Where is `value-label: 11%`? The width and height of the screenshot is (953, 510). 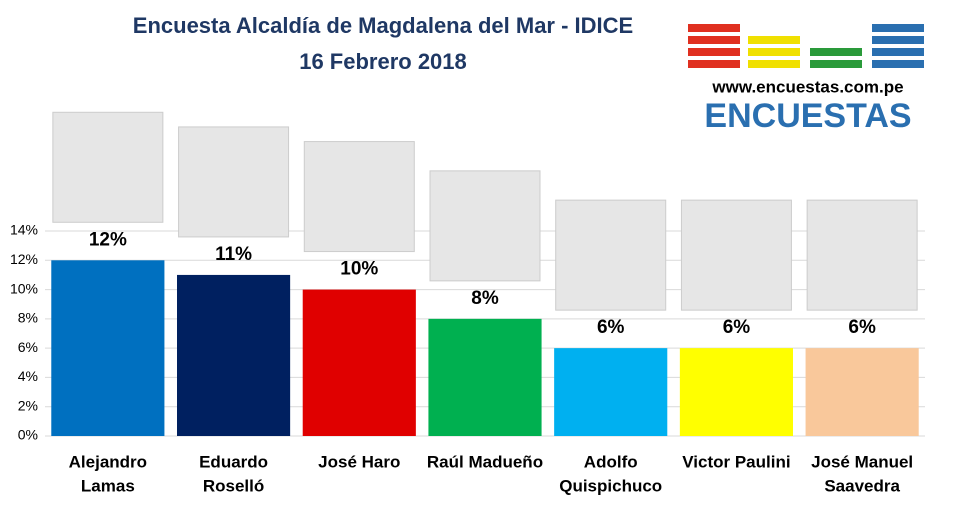
value-label: 11% is located at coordinates (233, 254).